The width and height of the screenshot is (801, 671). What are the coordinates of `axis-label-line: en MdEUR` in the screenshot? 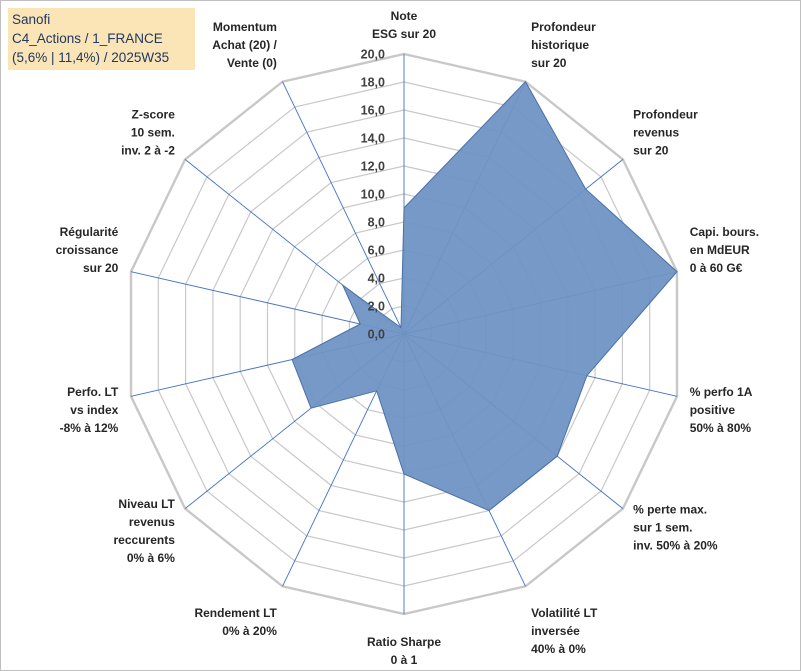 It's located at (720, 250).